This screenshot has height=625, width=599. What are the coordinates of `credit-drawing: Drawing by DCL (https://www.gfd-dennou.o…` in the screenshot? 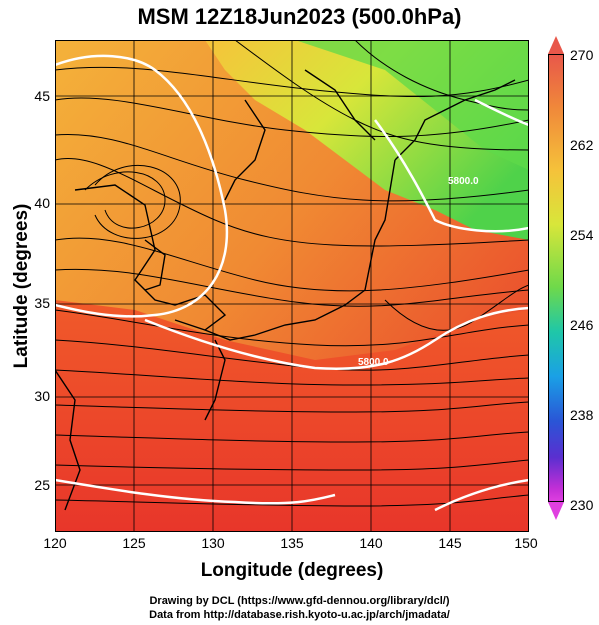 It's located at (299, 601).